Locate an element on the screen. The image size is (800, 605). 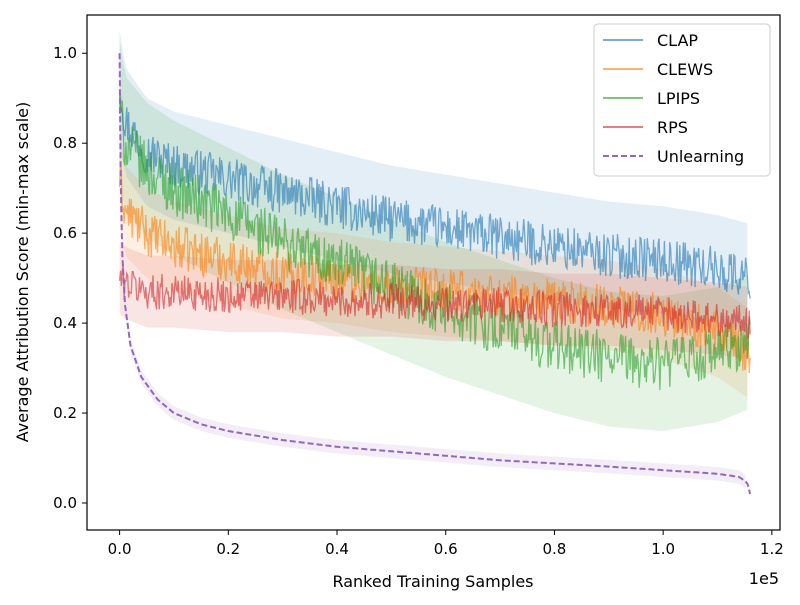
line-rps is located at coordinates (434, 302).